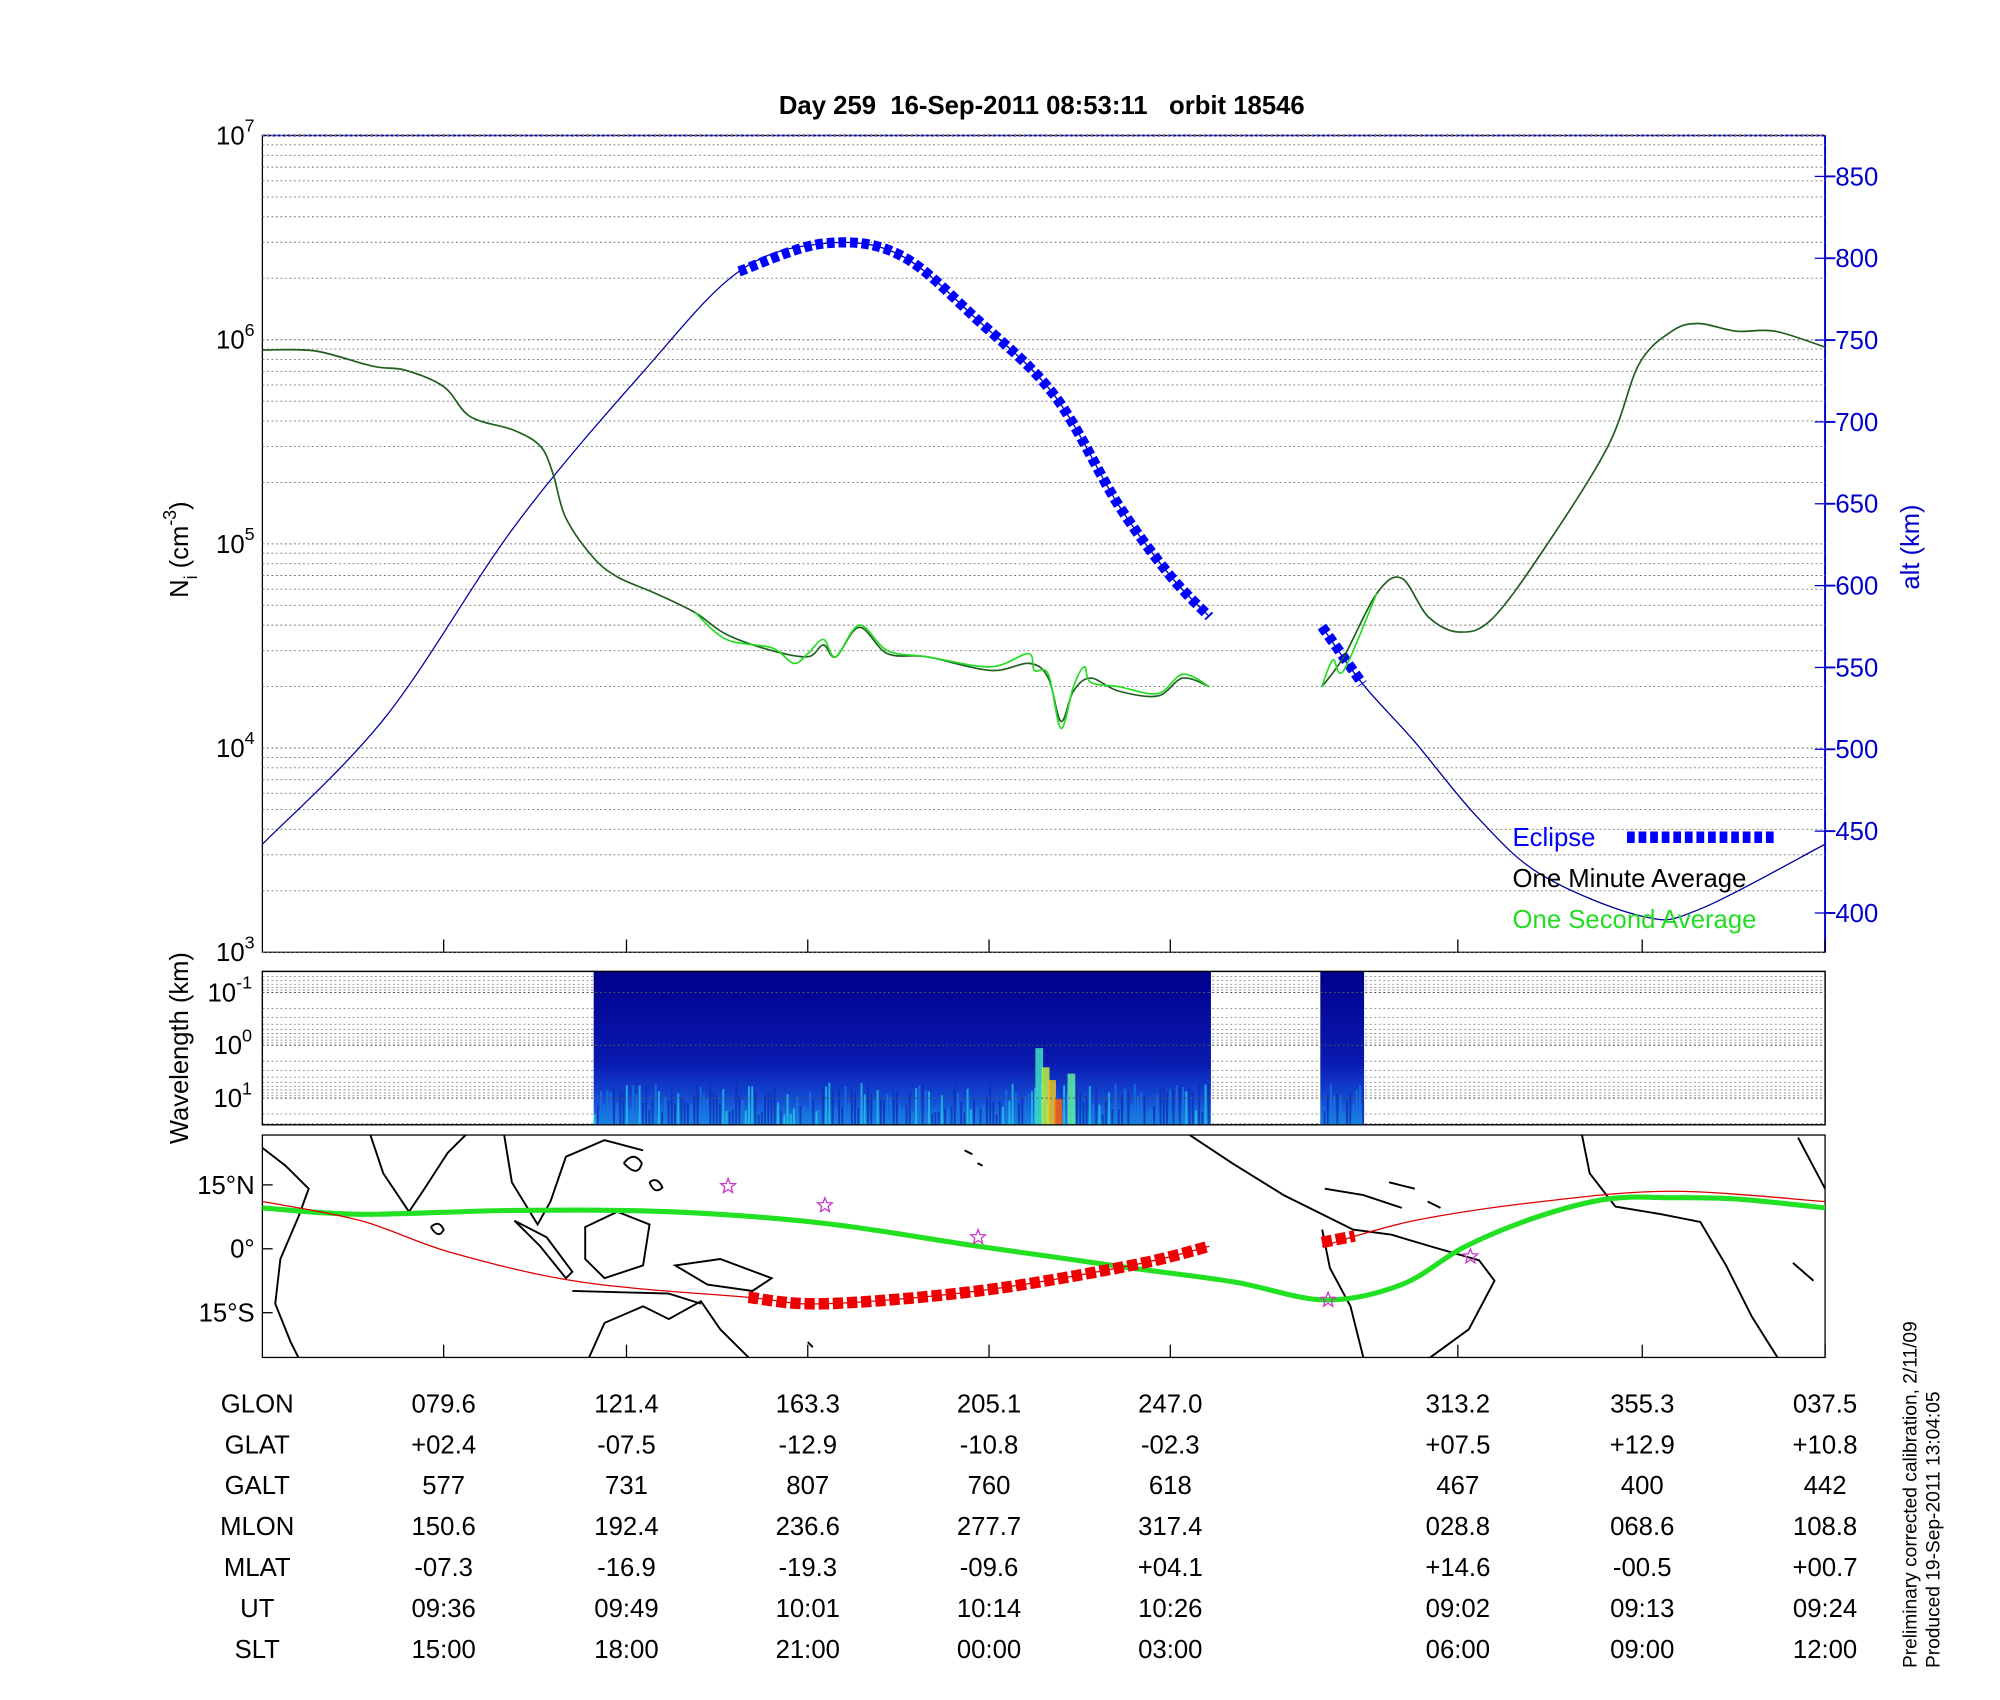 The image size is (2000, 1700). What do you see at coordinates (626, 1650) in the screenshot?
I see `table-cell: 18:00` at bounding box center [626, 1650].